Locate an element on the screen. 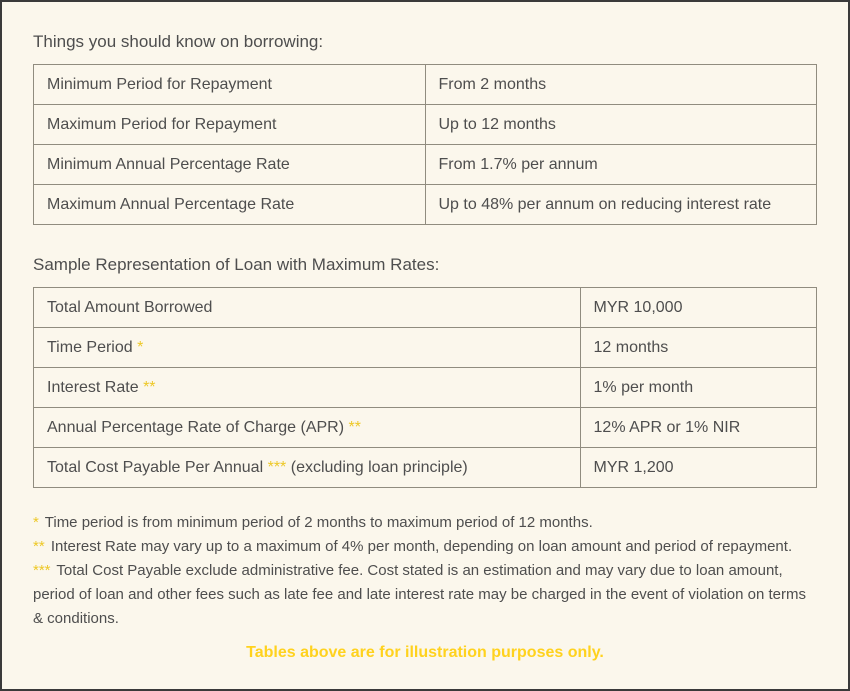 The image size is (850, 691). row-label: Maximum Annual Percentage Rate is located at coordinates (229, 204).